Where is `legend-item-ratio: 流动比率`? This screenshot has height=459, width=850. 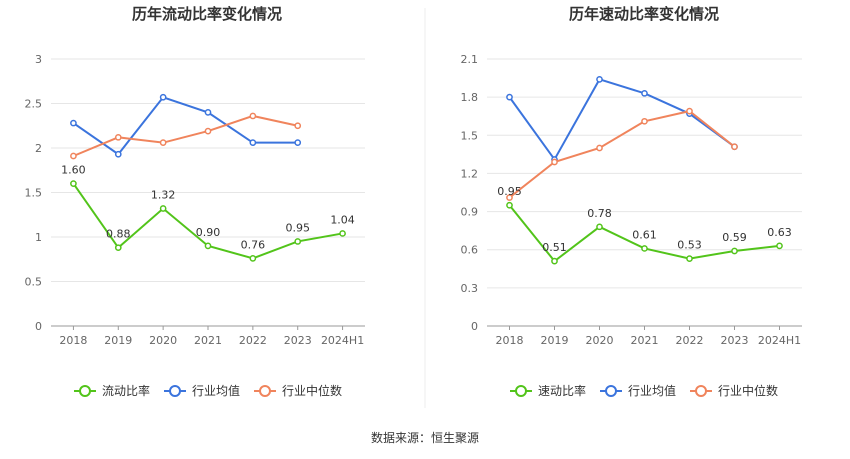
legend-item-ratio: 流动比率 is located at coordinates (112, 390).